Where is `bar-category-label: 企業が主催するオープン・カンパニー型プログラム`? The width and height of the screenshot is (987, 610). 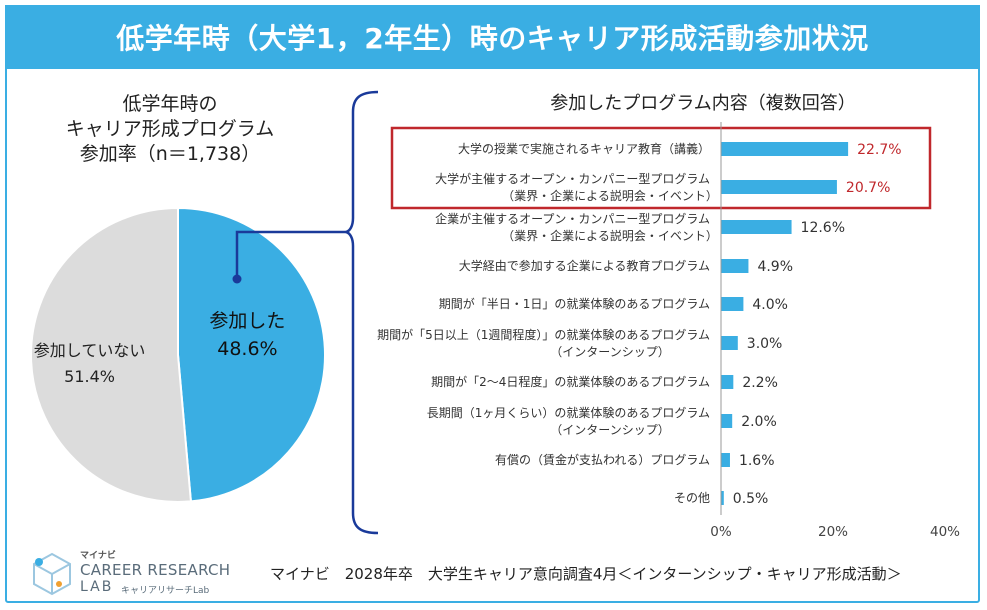
bar-category-label: 企業が主催するオープン・カンパニー型プログラム is located at coordinates (572, 218).